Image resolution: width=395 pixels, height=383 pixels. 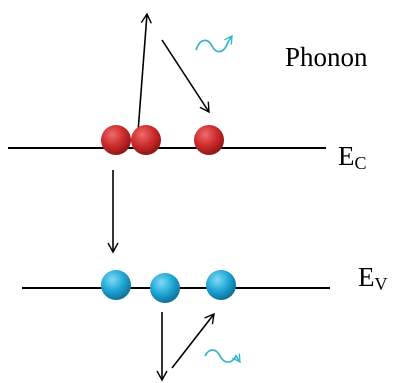 I want to click on conduction-band-label: EC, so click(x=352, y=157).